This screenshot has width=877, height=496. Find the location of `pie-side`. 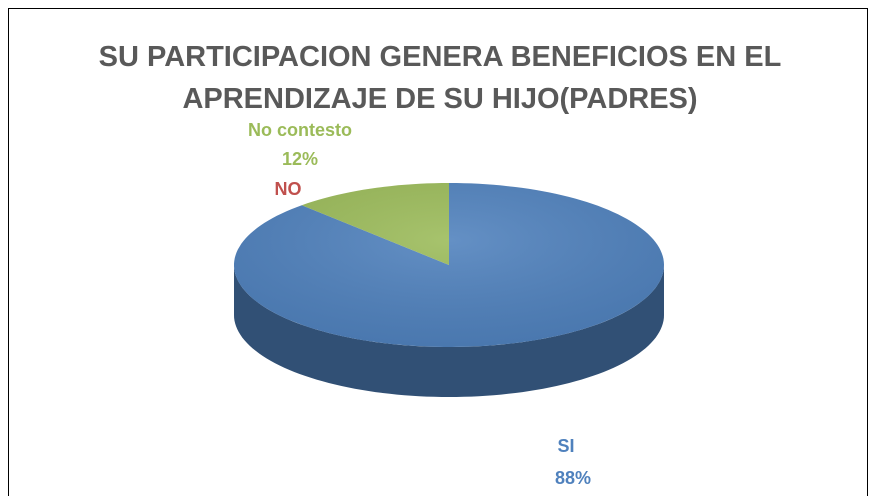

pie-side is located at coordinates (449, 331).